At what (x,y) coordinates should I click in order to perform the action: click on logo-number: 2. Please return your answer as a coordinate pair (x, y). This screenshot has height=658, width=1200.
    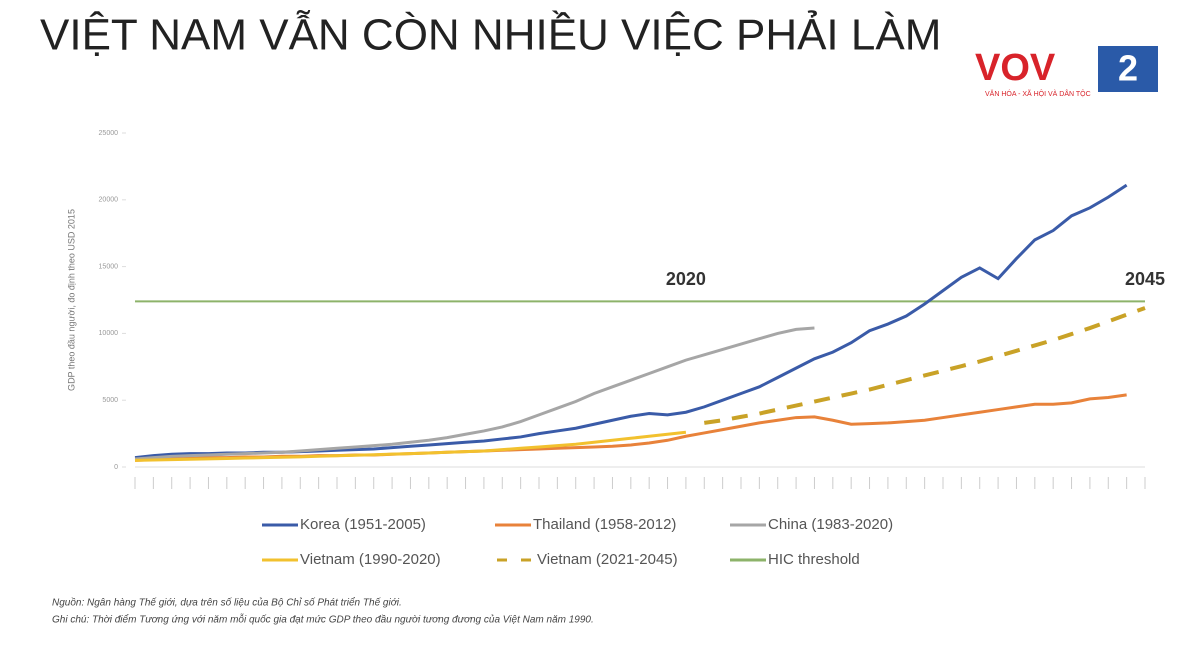
    Looking at the image, I should click on (1128, 68).